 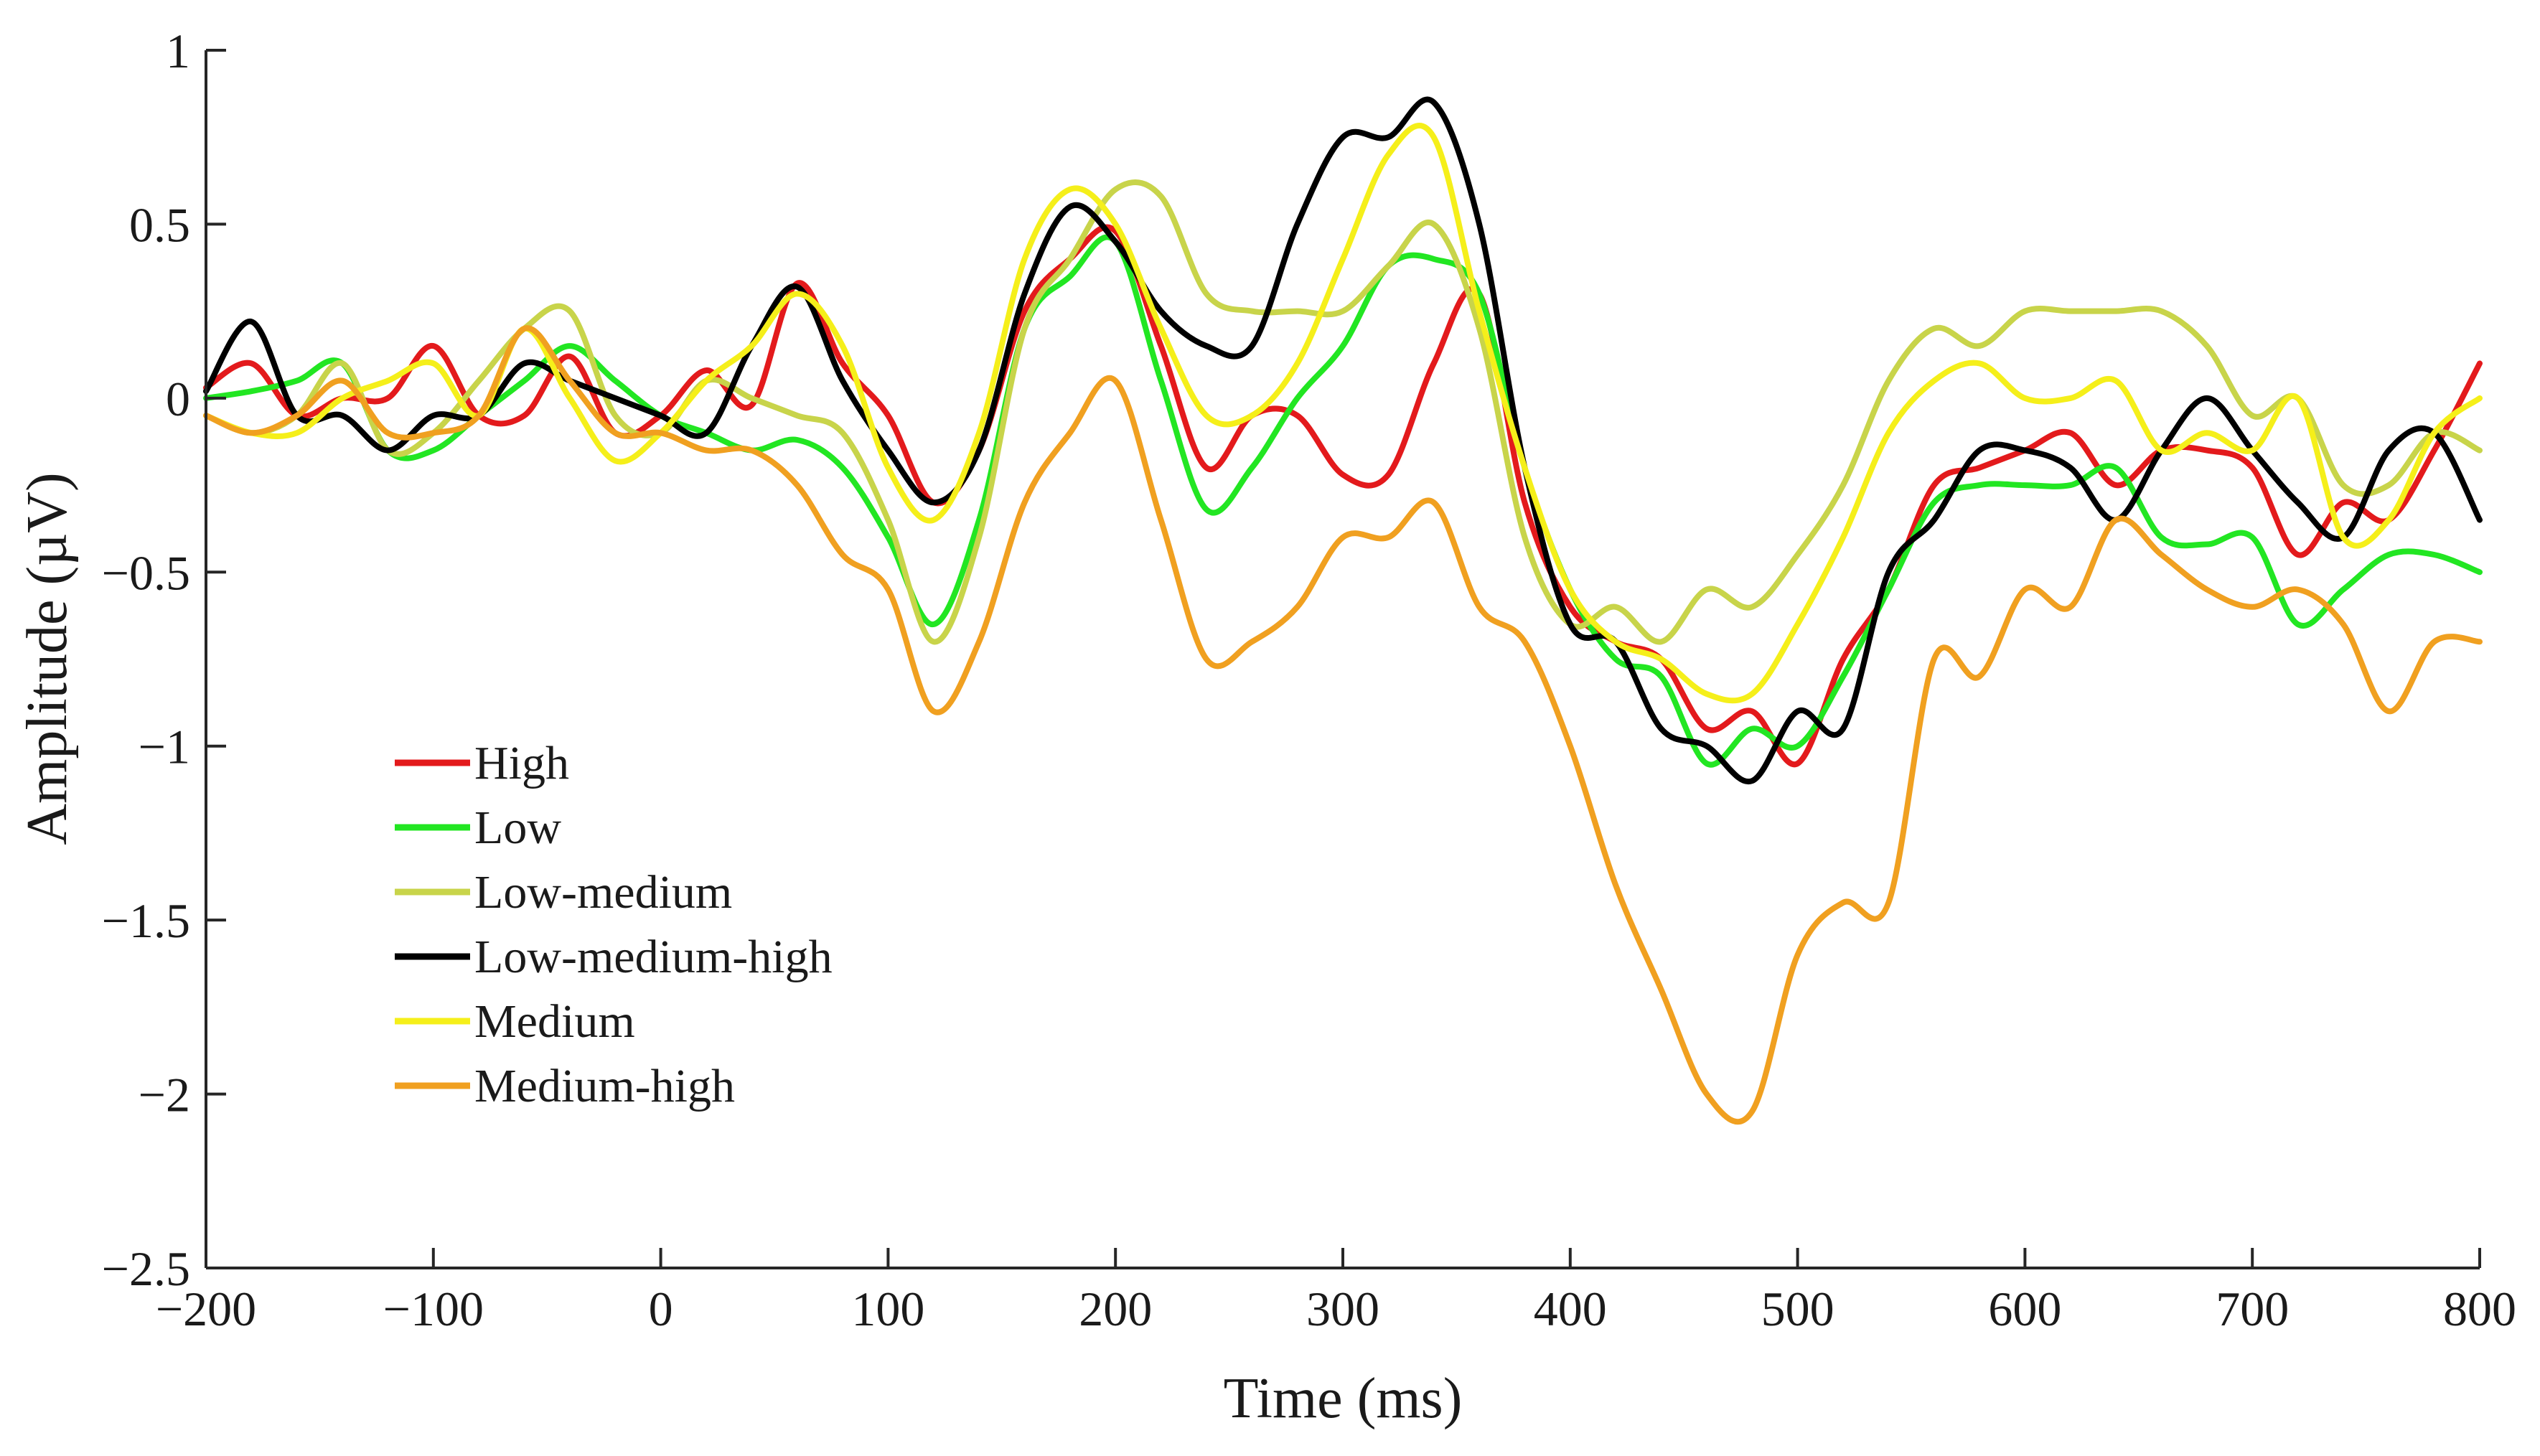 What do you see at coordinates (888, 1309) in the screenshot?
I see `x-tick-label: 100` at bounding box center [888, 1309].